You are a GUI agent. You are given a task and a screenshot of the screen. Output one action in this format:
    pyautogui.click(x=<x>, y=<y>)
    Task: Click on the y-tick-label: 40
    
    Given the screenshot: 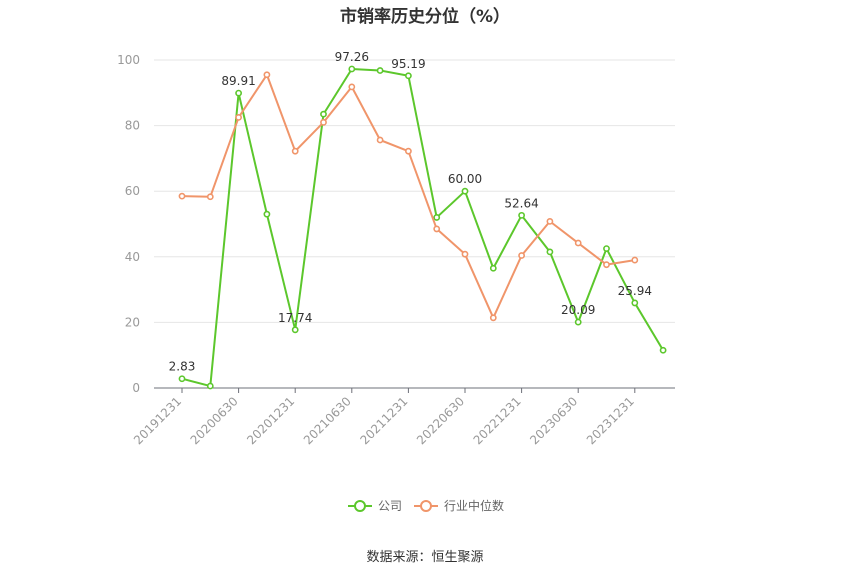 What is the action you would take?
    pyautogui.click(x=132, y=257)
    